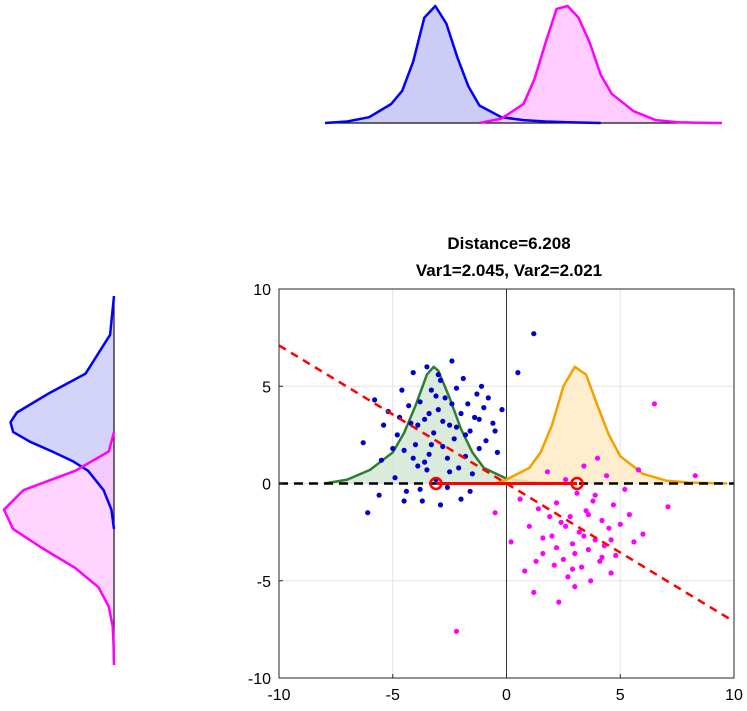 This screenshot has width=747, height=711. Describe the element at coordinates (436, 483) in the screenshot. I see `mean-marker` at that location.